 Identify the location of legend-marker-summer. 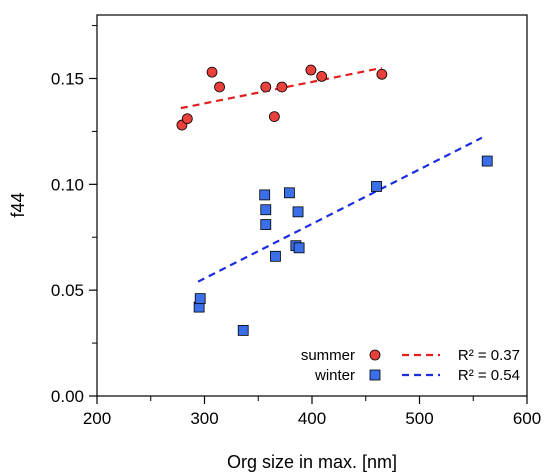
(375, 355).